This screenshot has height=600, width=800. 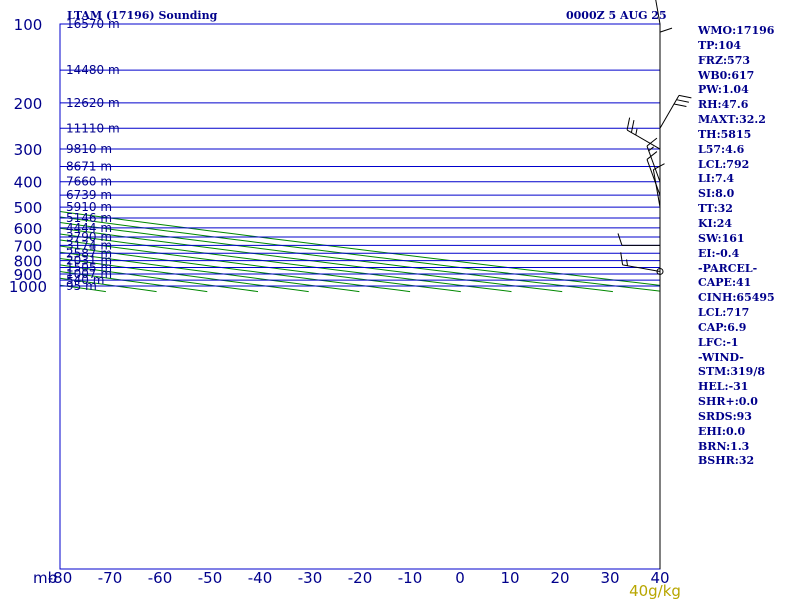 What do you see at coordinates (45, 578) in the screenshot?
I see `pressure-unit: mb` at bounding box center [45, 578].